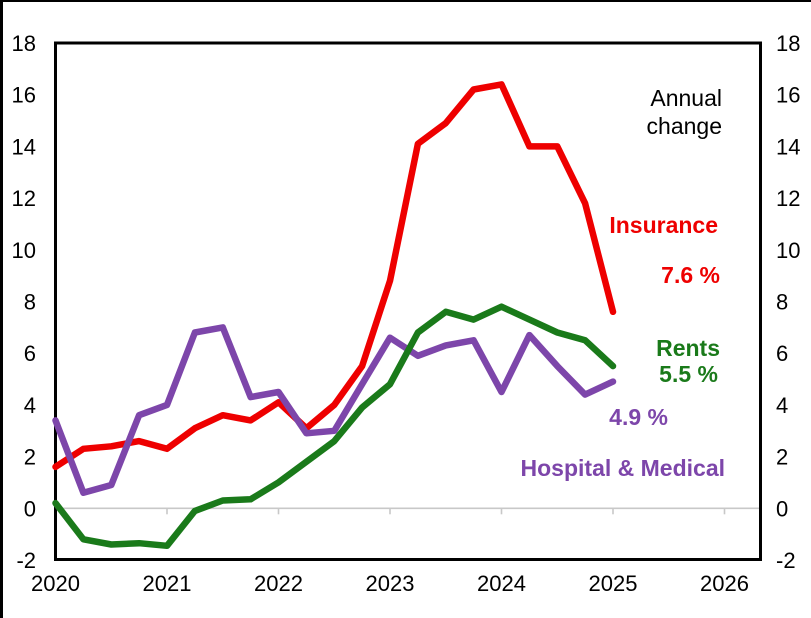 The height and width of the screenshot is (618, 811). I want to click on annual-change-line2: change, so click(684, 126).